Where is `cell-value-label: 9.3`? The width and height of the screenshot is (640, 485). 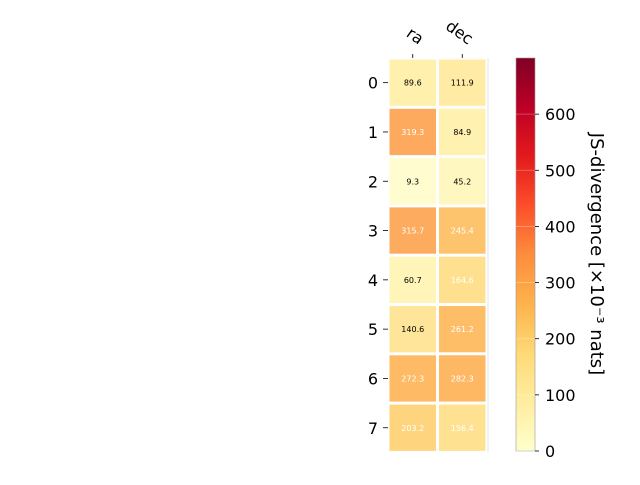
cell-value-label: 9.3 is located at coordinates (412, 181).